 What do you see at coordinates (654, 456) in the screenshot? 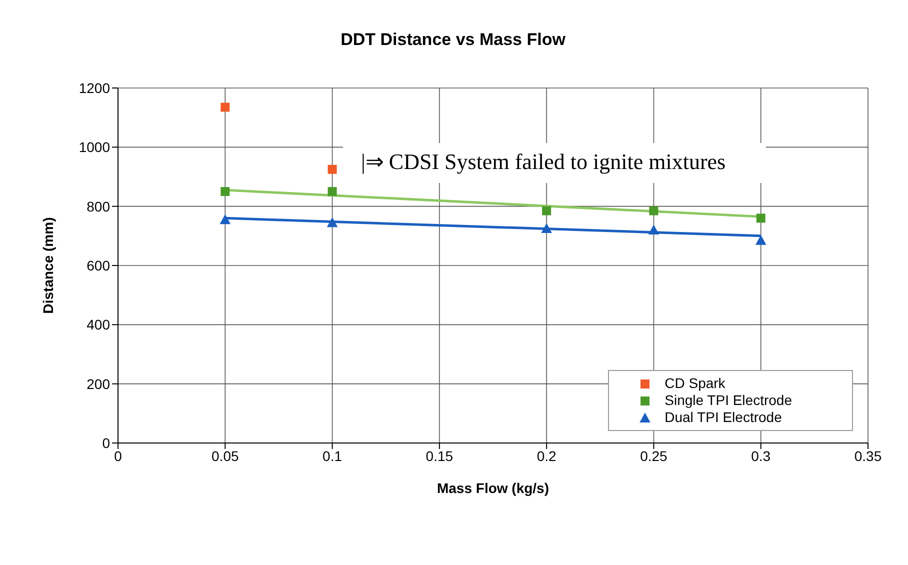
I see `x-tick-label: 0.25` at bounding box center [654, 456].